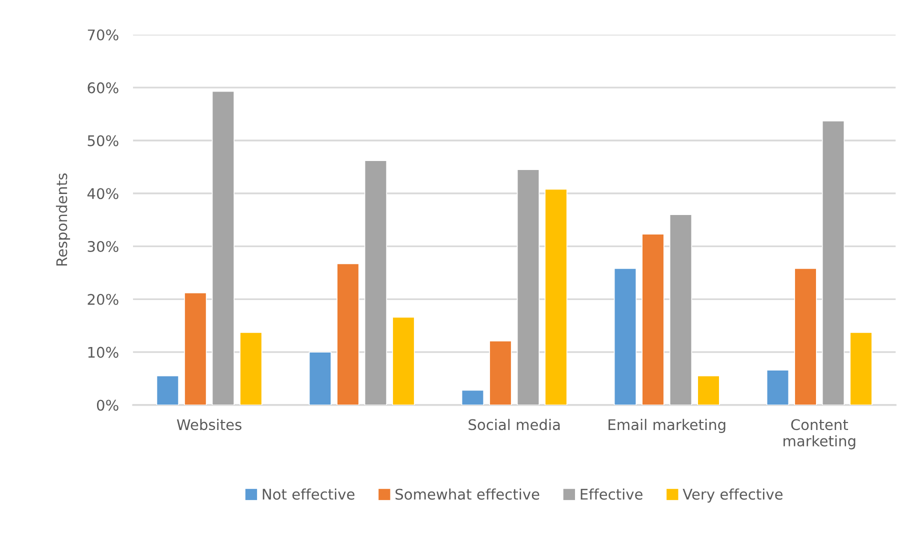  I want to click on y-tick-label: 0%, so click(107, 405).